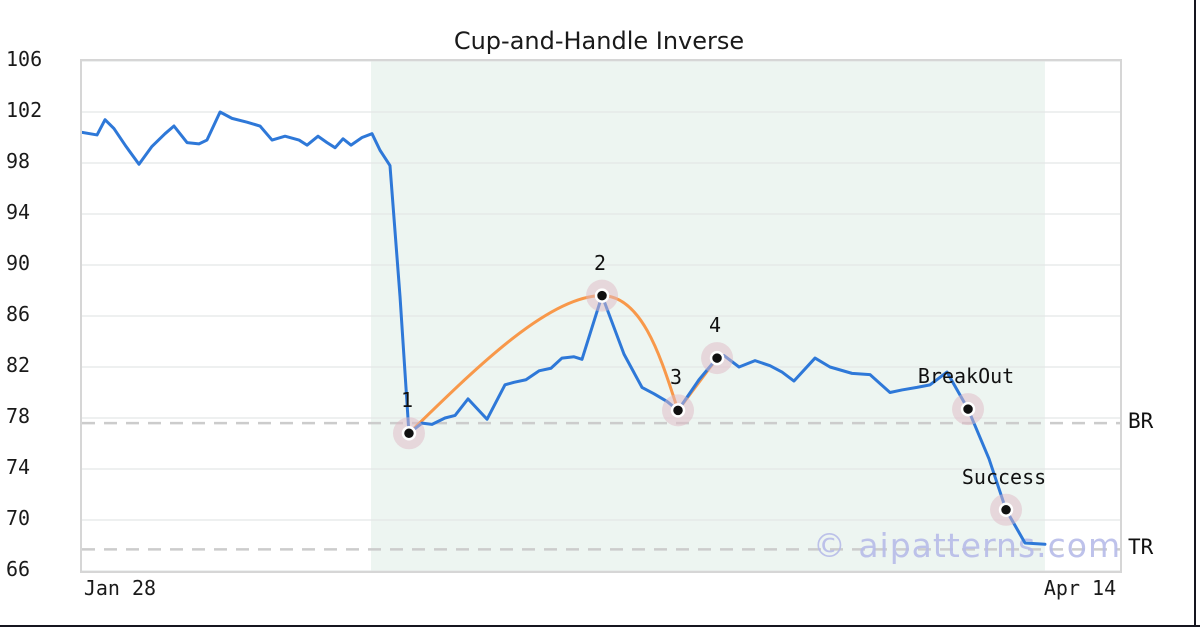  Describe the element at coordinates (18, 518) in the screenshot. I see `y-tick-label: 70` at that location.